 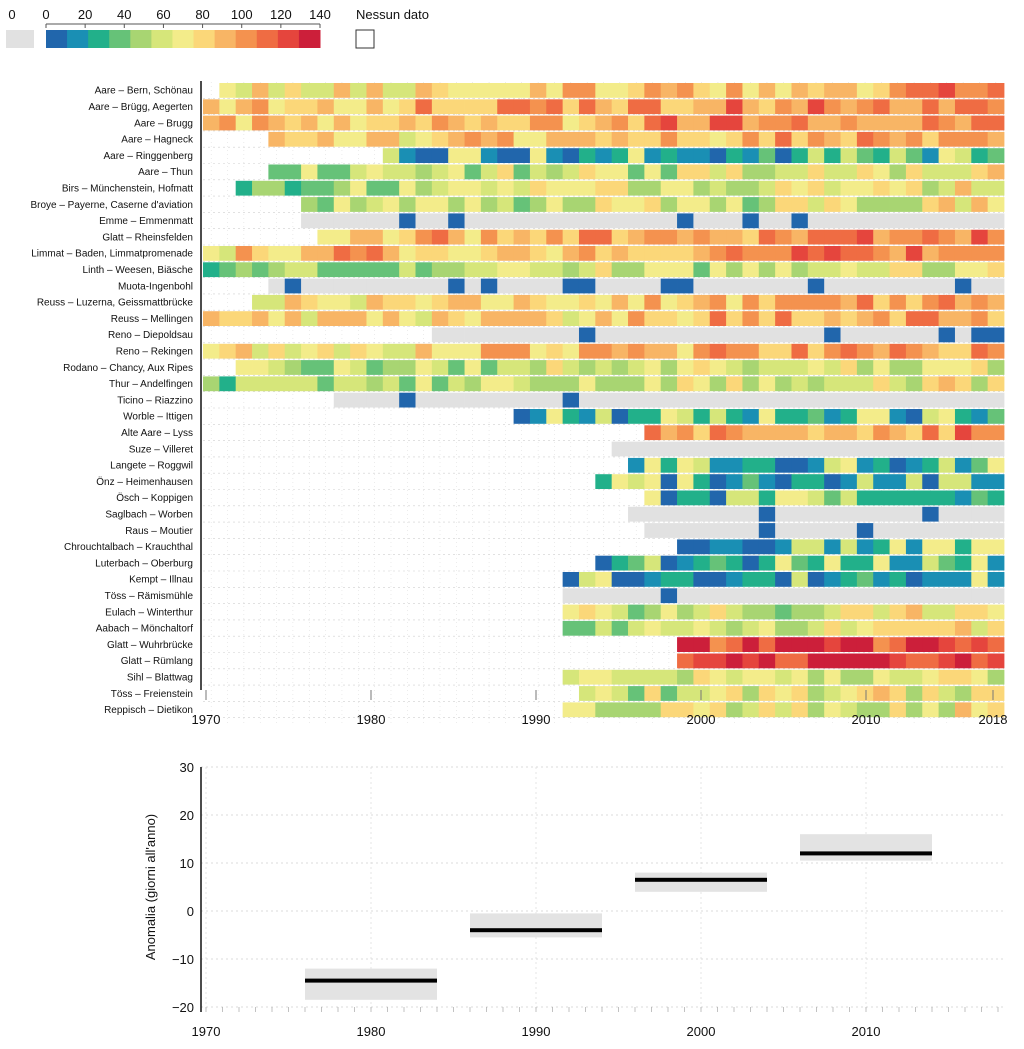 What do you see at coordinates (202, 14) in the screenshot?
I see `legend-tick-label: 80` at bounding box center [202, 14].